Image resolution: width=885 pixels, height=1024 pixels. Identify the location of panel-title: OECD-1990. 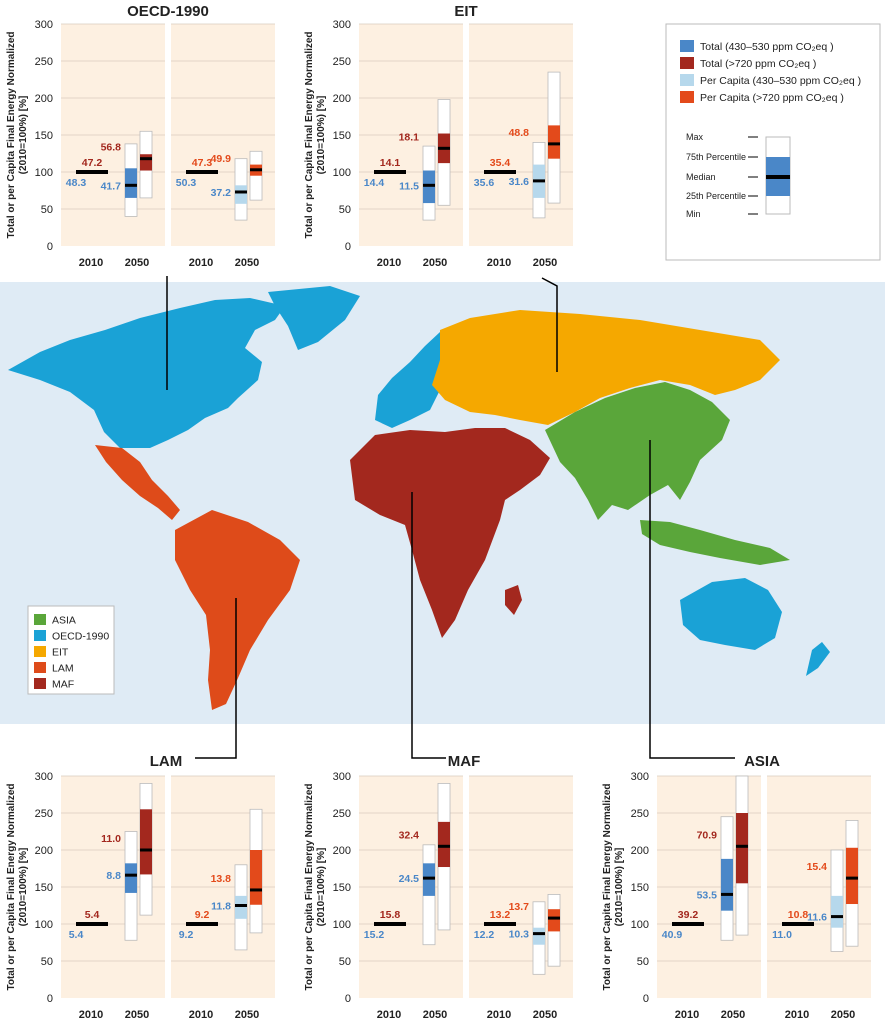
(168, 11).